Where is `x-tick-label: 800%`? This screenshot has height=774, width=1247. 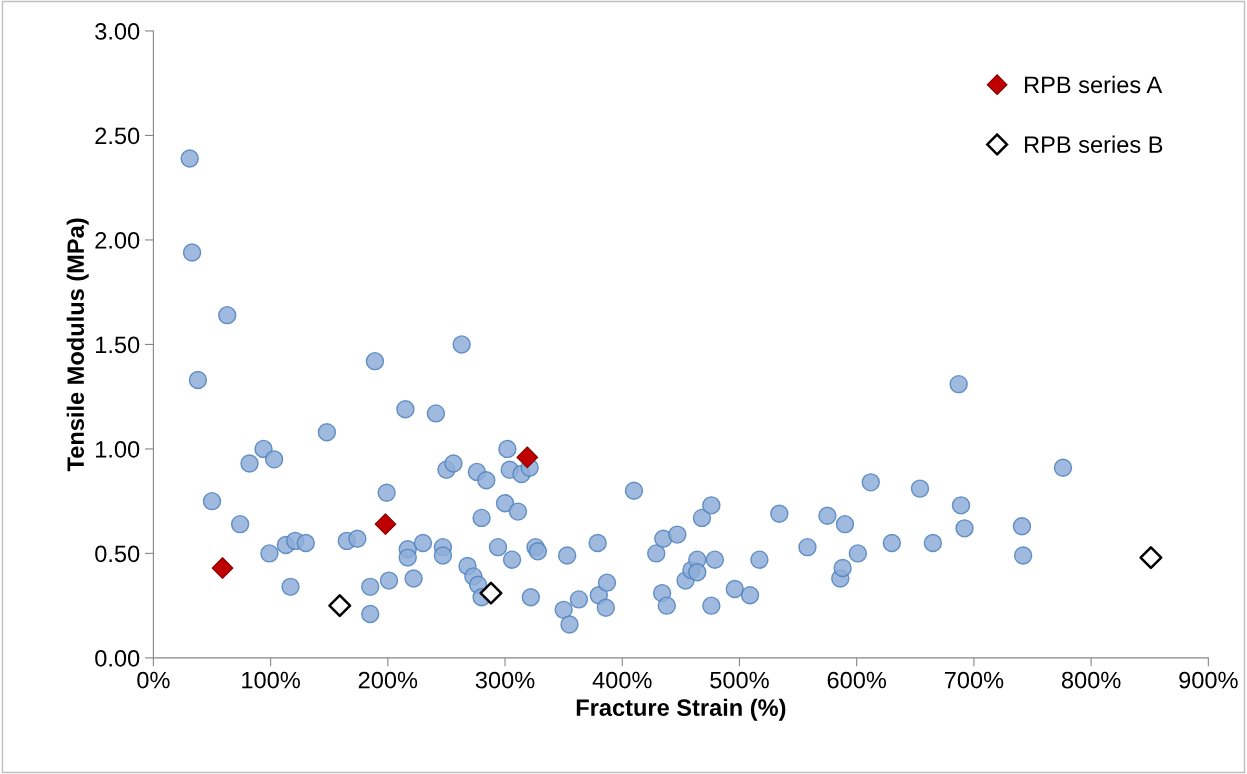
x-tick-label: 800% is located at coordinates (1091, 680).